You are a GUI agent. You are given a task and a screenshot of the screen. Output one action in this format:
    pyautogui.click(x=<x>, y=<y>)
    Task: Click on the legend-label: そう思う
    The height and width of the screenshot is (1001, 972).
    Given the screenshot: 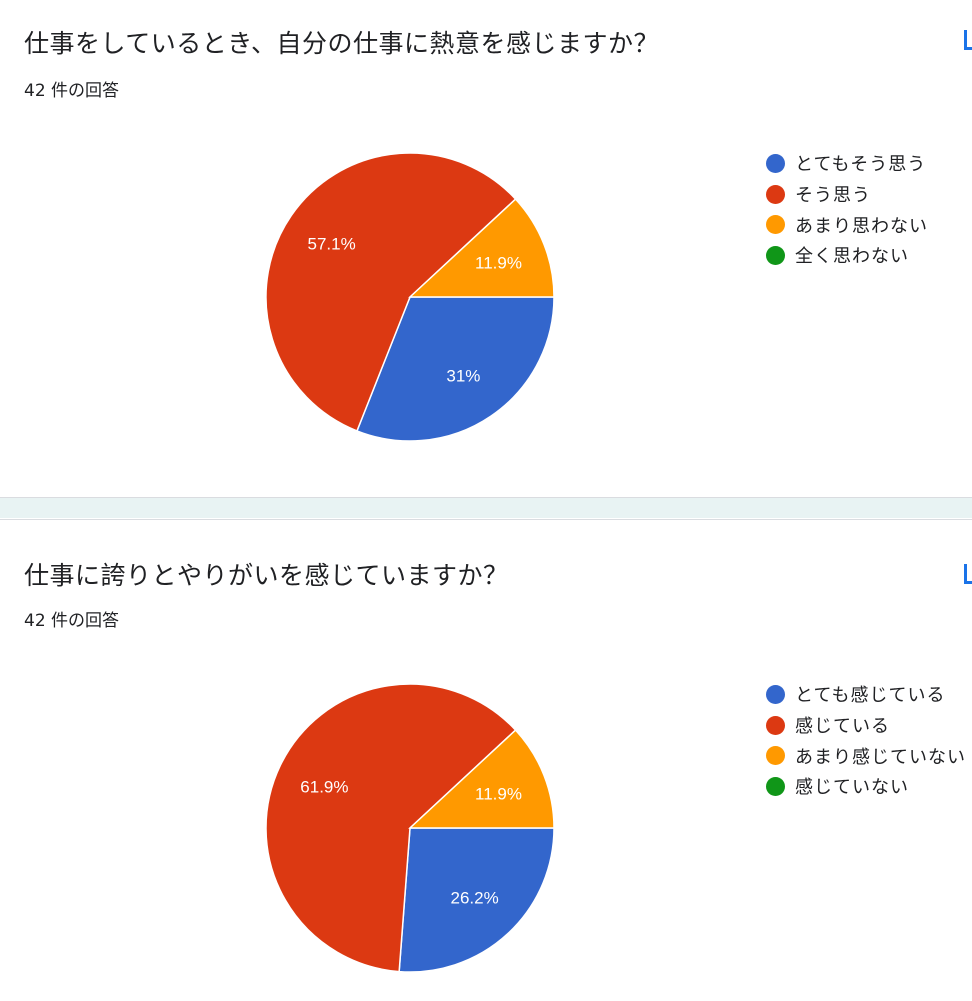 What is the action you would take?
    pyautogui.click(x=833, y=196)
    